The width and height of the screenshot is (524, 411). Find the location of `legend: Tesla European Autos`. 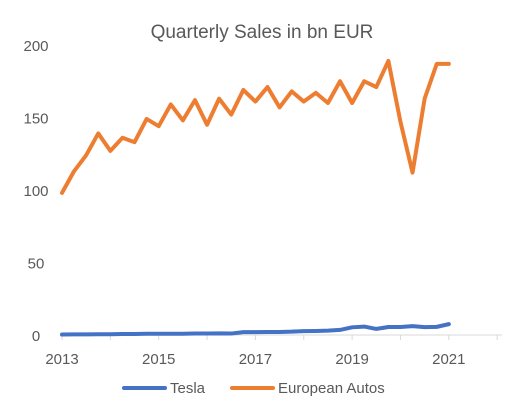

legend: Tesla European Autos is located at coordinates (253, 388).